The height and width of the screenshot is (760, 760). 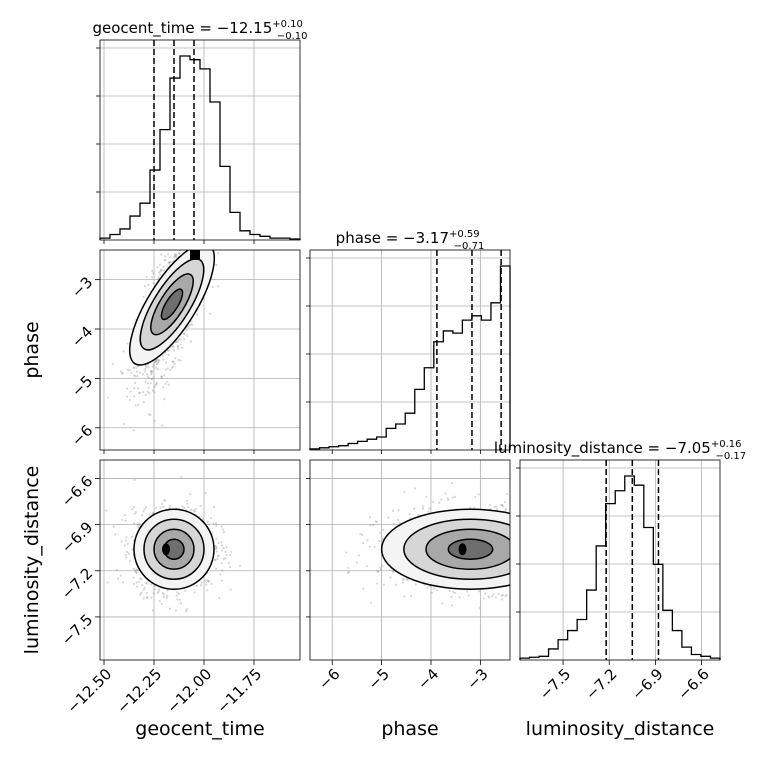 What do you see at coordinates (409, 729) in the screenshot?
I see `phase-x-axis-label: phase` at bounding box center [409, 729].